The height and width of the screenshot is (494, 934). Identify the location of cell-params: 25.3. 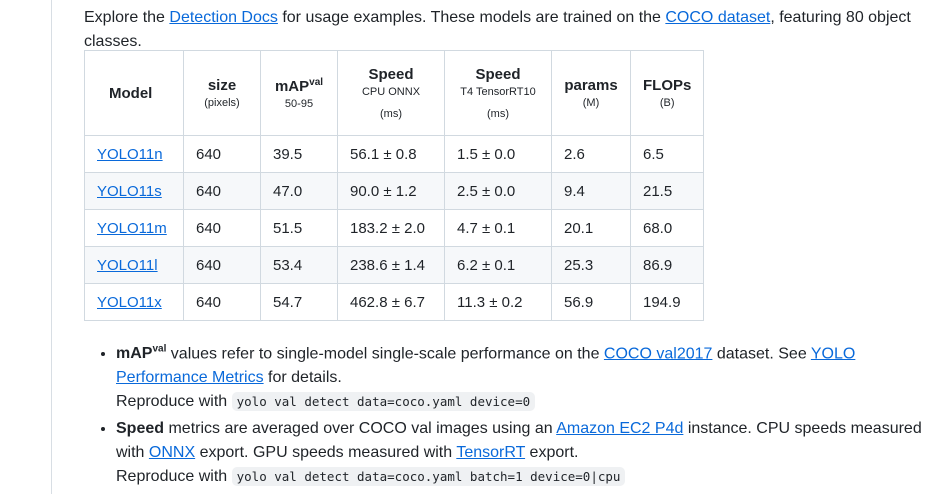
(591, 265).